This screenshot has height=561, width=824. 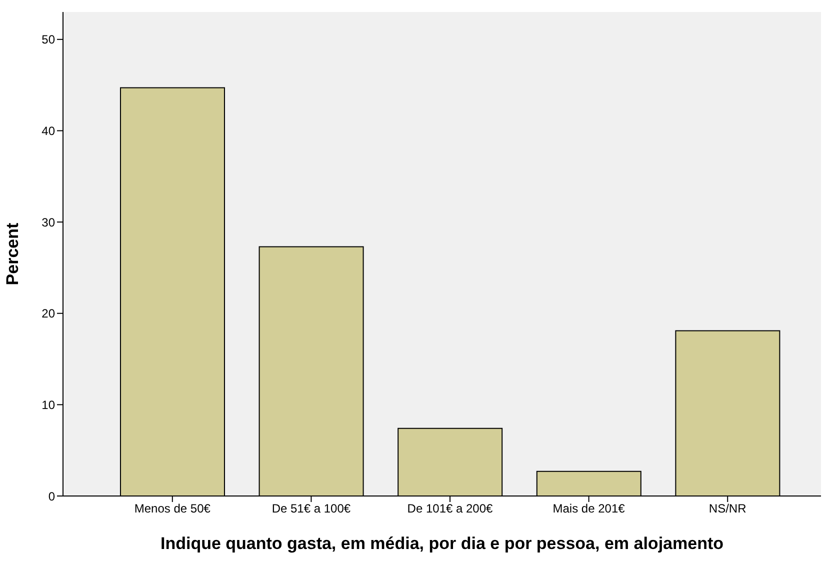 I want to click on y-tick-label: 30, so click(x=49, y=222).